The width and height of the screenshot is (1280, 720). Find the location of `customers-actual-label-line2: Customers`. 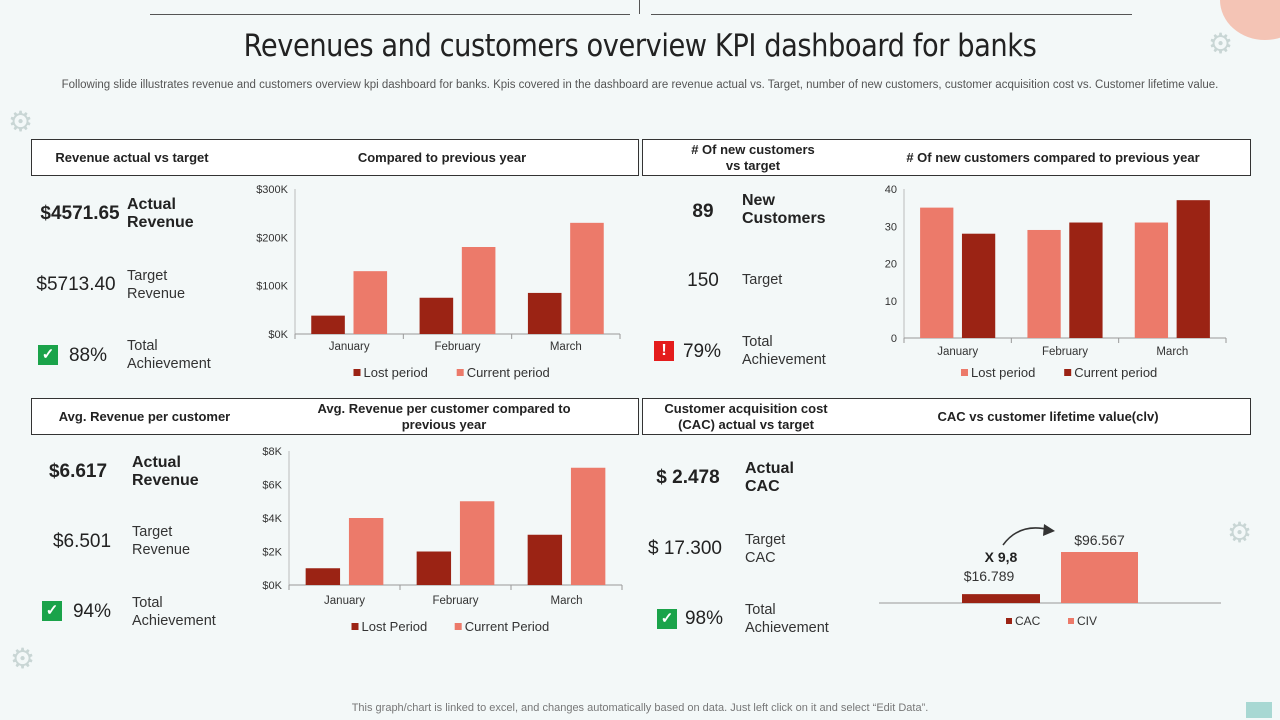

customers-actual-label-line2: Customers is located at coordinates (784, 218).